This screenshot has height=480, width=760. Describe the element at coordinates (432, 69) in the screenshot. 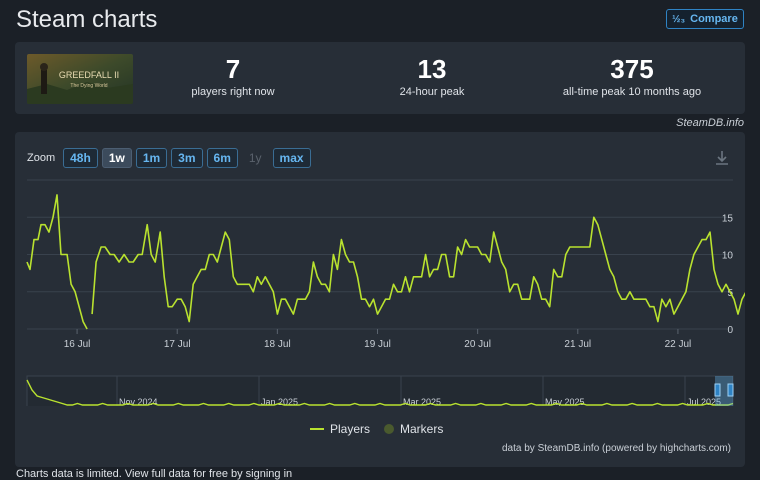

I see `stat-value: 13` at that location.